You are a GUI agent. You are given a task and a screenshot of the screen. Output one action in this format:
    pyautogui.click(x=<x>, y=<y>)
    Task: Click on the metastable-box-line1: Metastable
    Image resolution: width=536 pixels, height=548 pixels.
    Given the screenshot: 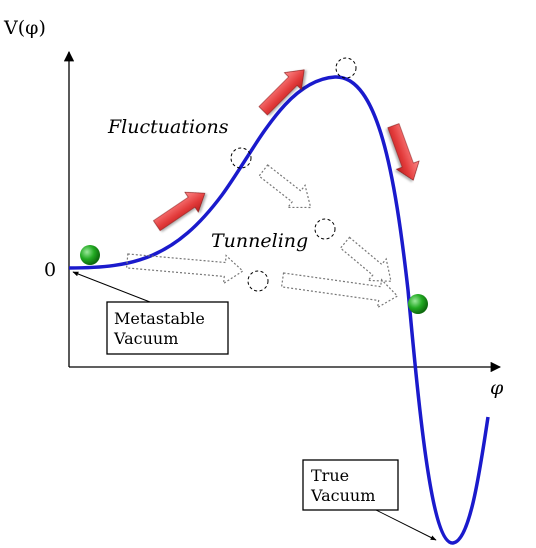 What is the action you would take?
    pyautogui.click(x=159, y=318)
    